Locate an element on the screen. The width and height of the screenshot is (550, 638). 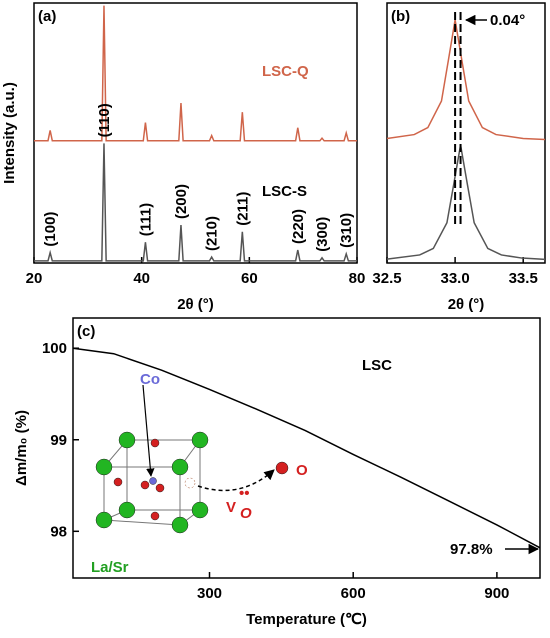
co-label: Co is located at coordinates (150, 379).